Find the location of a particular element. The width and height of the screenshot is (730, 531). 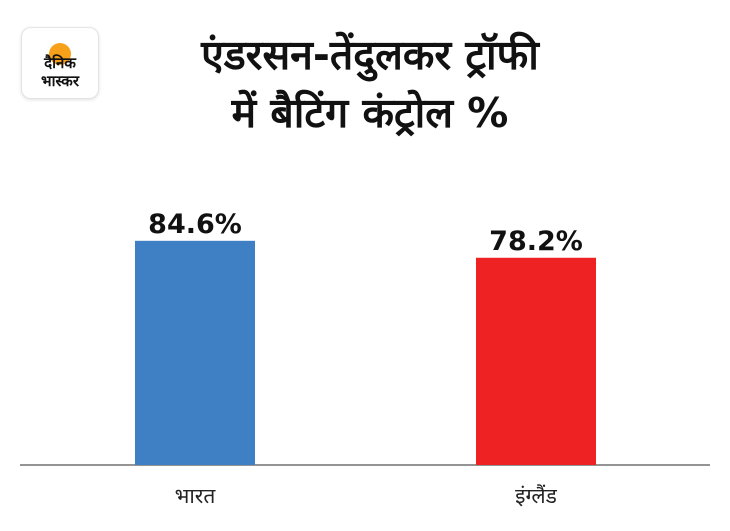

brand-logo: दैनिक भास्कर is located at coordinates (60, 63).